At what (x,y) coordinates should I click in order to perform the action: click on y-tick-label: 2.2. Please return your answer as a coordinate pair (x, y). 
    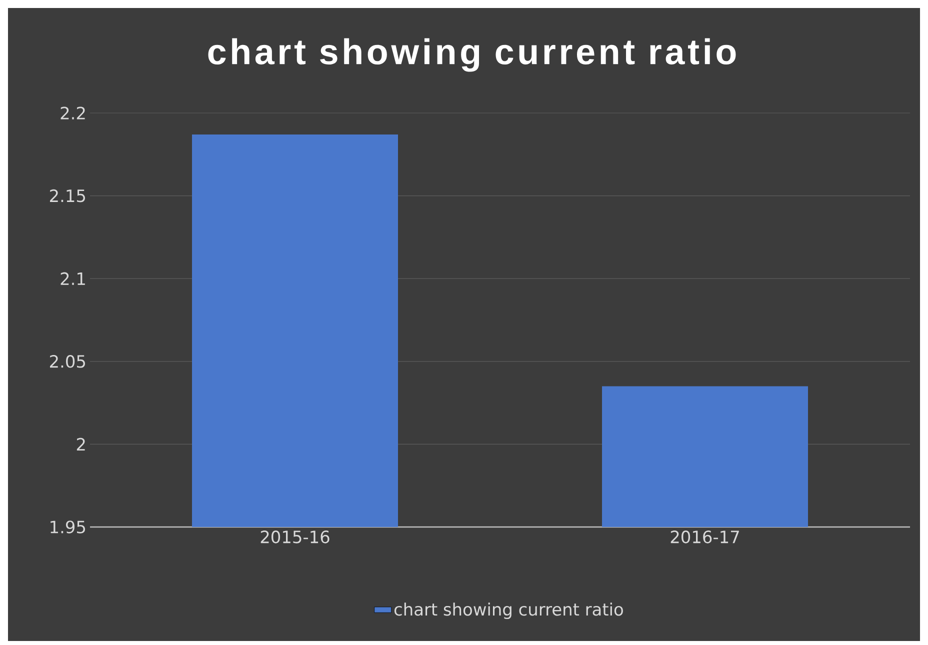
    Looking at the image, I should click on (72, 113).